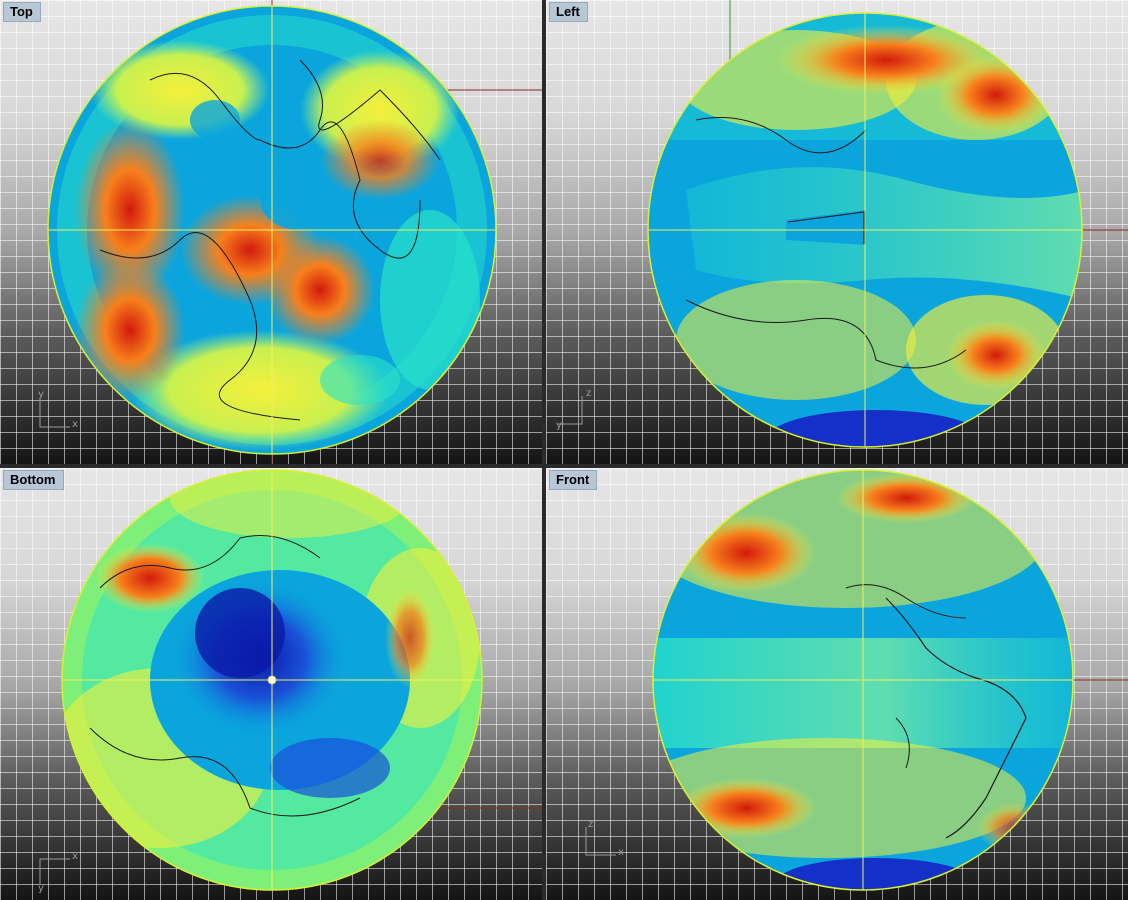  I want to click on axis-widget-top: x y, so click(55, 412).